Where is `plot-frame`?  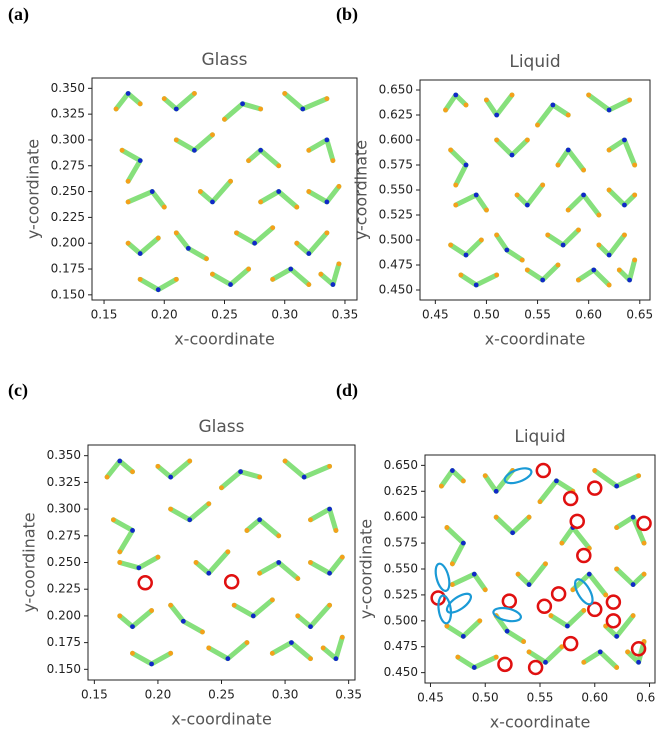 plot-frame is located at coordinates (540, 569).